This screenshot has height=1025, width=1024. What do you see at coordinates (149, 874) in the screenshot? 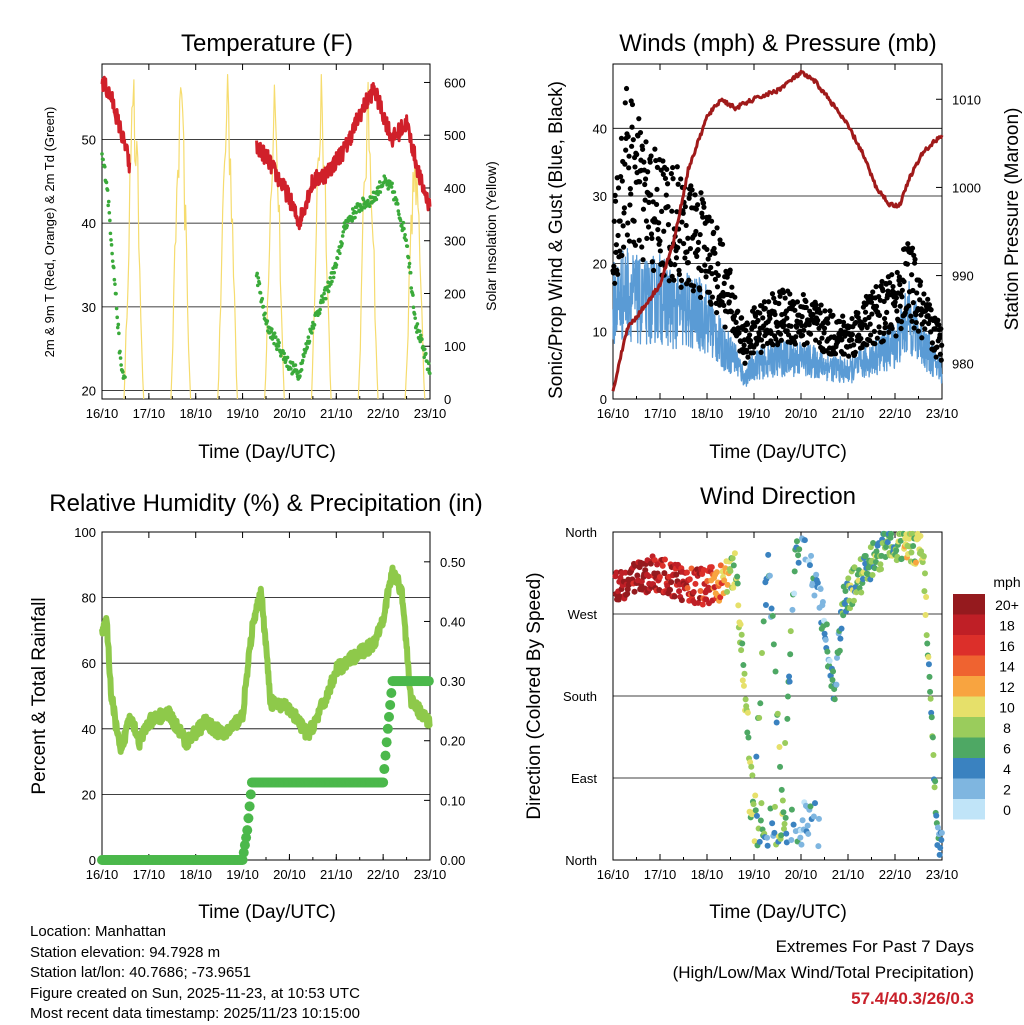
I see `x-tick-label: 17/10` at bounding box center [149, 874].